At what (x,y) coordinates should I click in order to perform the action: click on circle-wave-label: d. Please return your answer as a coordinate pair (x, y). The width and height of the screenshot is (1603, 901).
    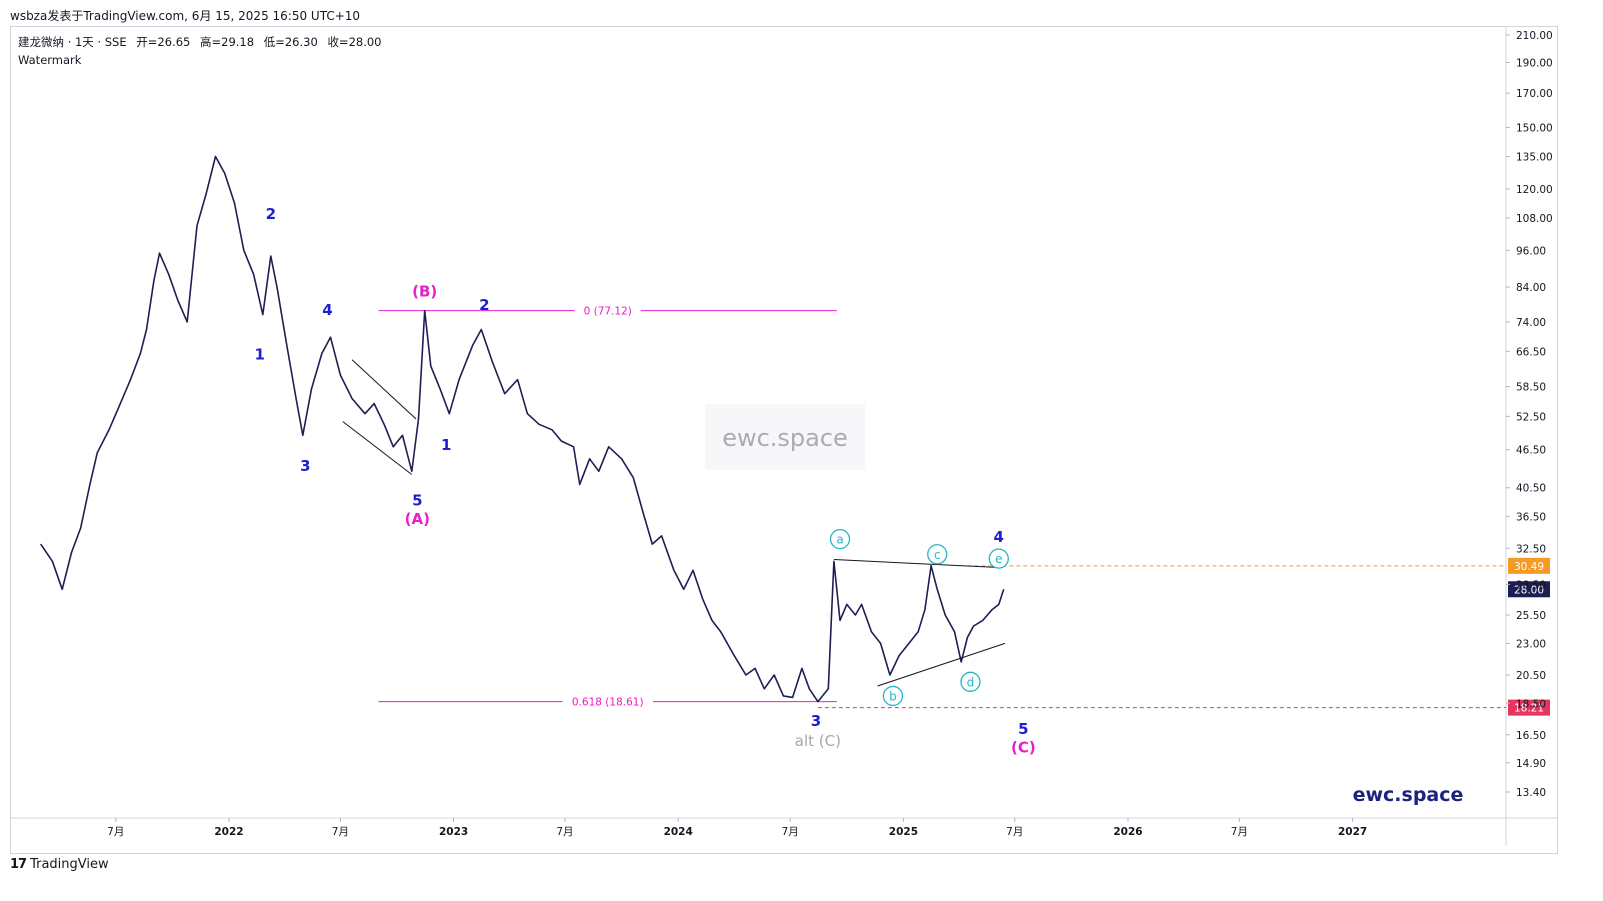
    Looking at the image, I should click on (971, 682).